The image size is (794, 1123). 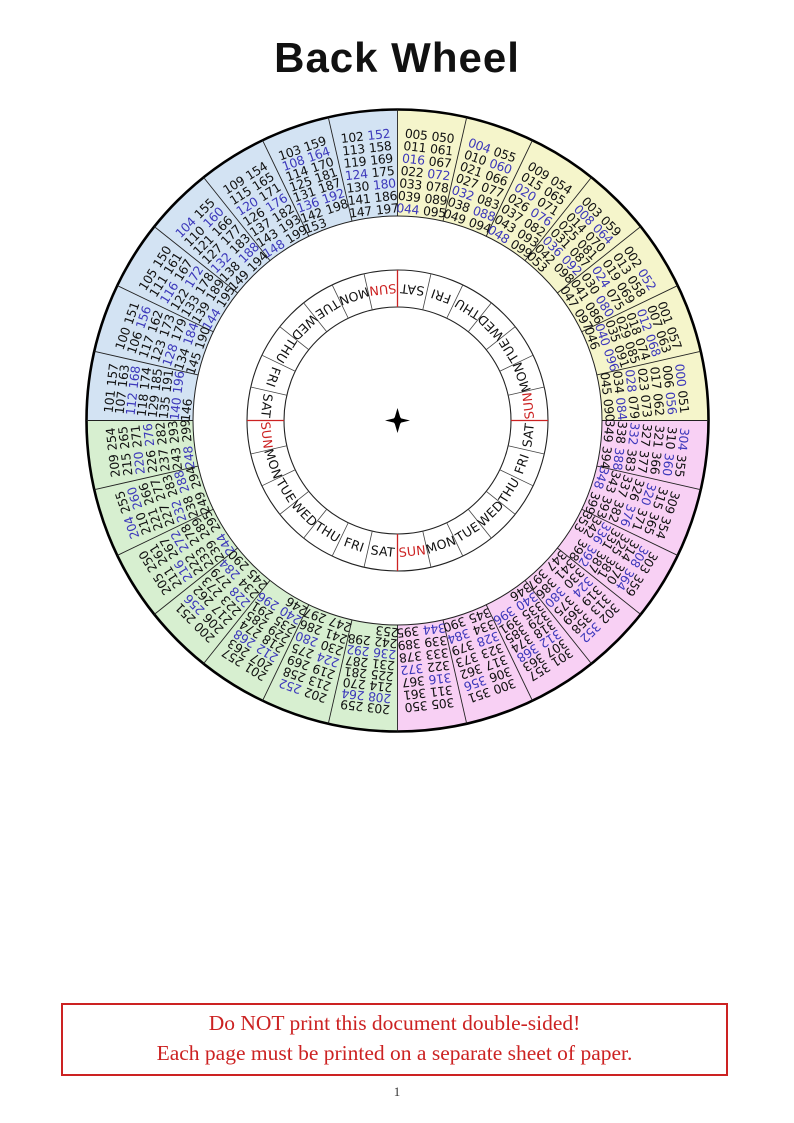 I want to click on year-label: 029, so click(x=624, y=327).